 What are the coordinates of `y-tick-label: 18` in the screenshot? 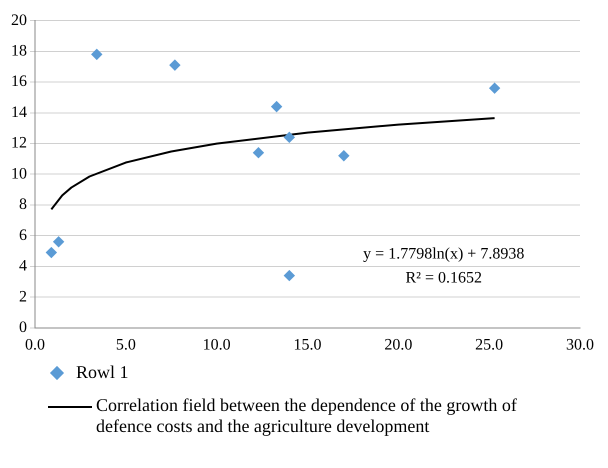 It's located at (19, 51).